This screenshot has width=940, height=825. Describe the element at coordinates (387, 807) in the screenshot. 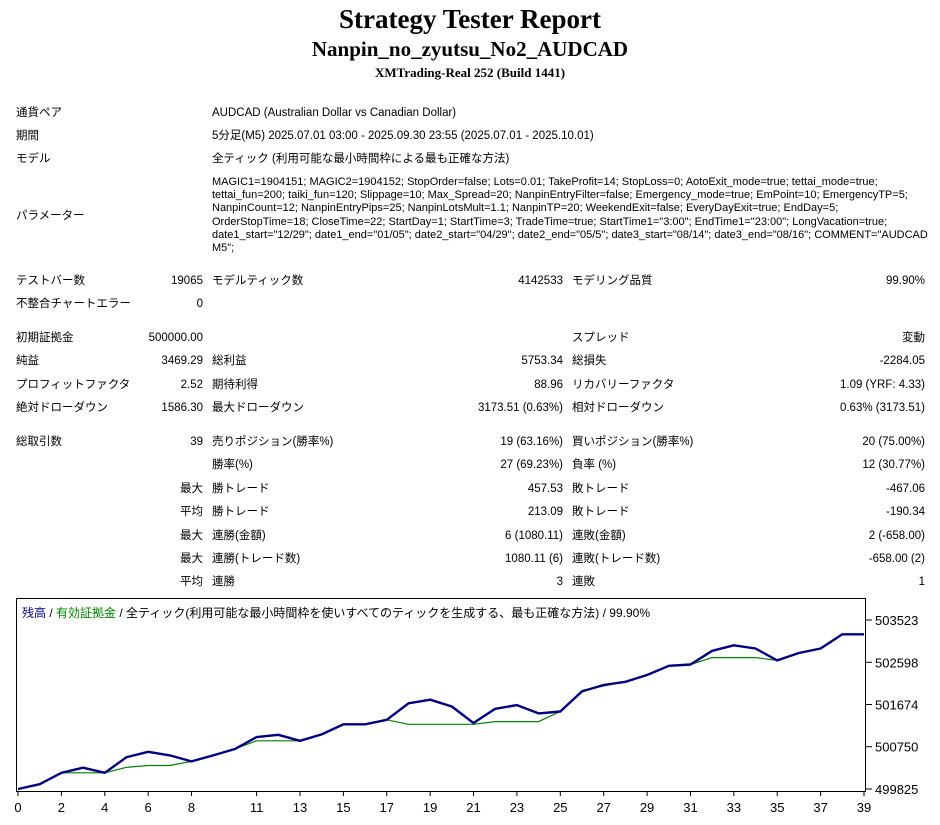

I see `x-tick-label: 17` at that location.